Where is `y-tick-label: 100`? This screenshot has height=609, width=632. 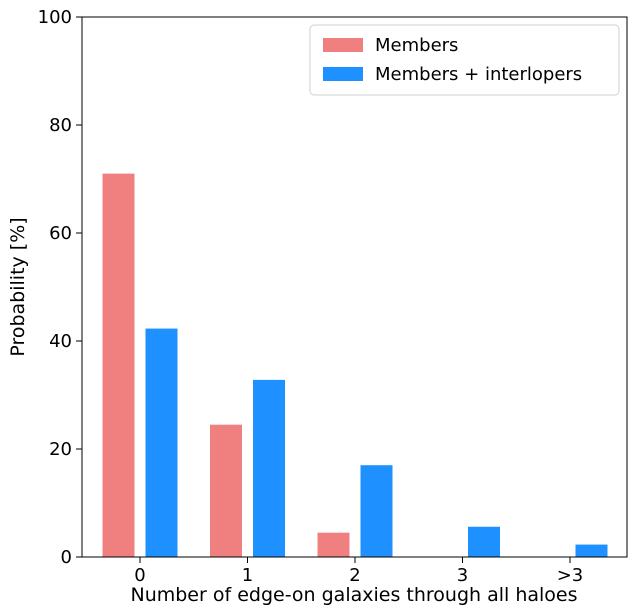
y-tick-label: 100 is located at coordinates (55, 17).